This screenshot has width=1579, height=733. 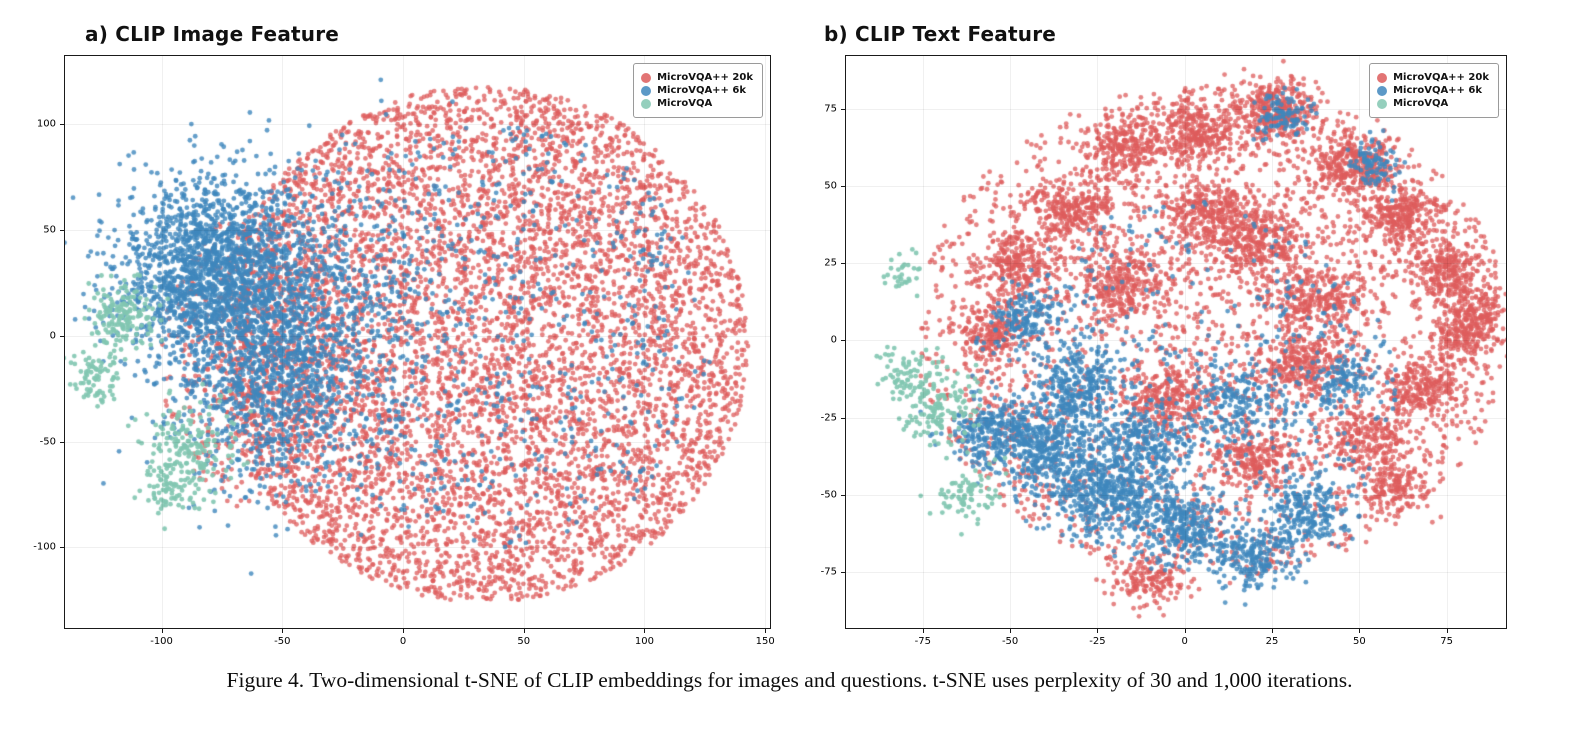 What do you see at coordinates (212, 34) in the screenshot?
I see `panel-a-title: a) CLIP Image Feature` at bounding box center [212, 34].